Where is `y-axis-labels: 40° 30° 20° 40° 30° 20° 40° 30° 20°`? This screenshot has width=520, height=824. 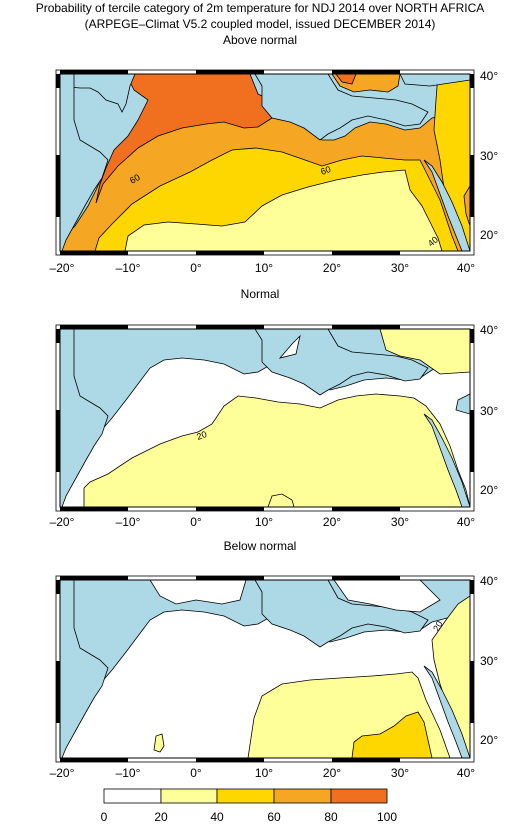
y-axis-labels: 40° 30° 20° 40° 30° 20° 40° 30° 20° is located at coordinates (489, 408).